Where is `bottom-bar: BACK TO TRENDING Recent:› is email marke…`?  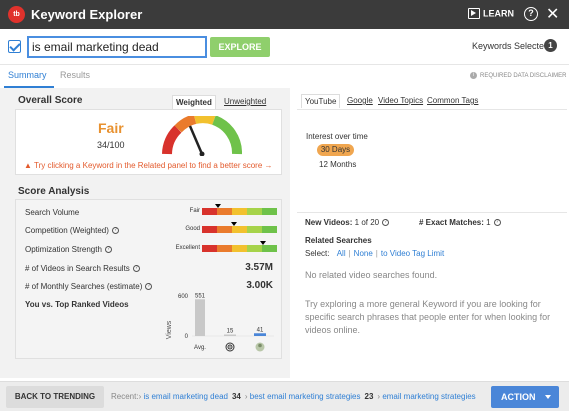 bottom-bar: BACK TO TRENDING Recent:› is email marke… is located at coordinates (284, 396).